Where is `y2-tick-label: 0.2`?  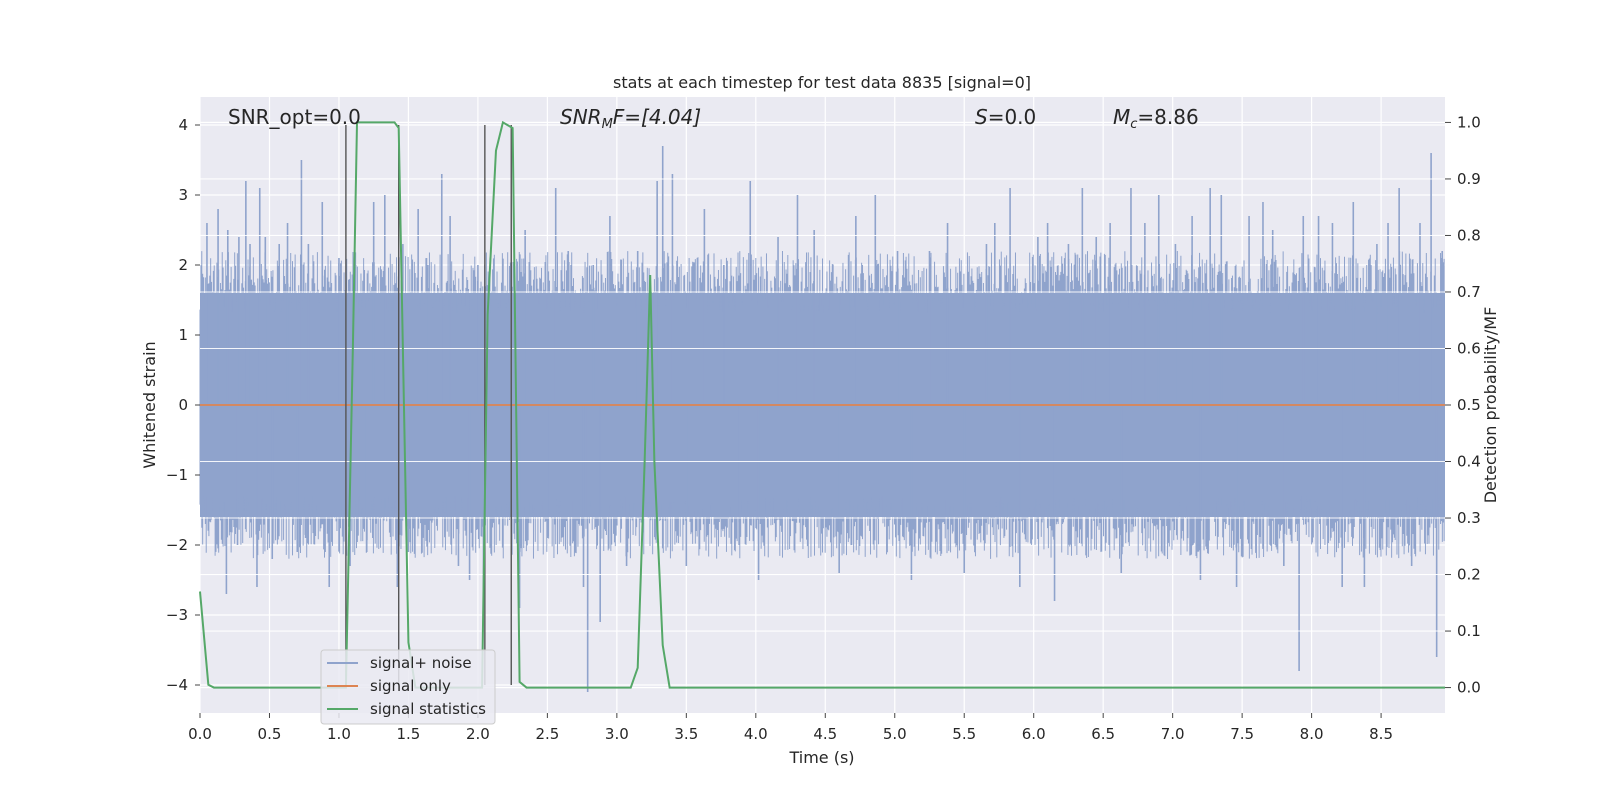 y2-tick-label: 0.2 is located at coordinates (1469, 575).